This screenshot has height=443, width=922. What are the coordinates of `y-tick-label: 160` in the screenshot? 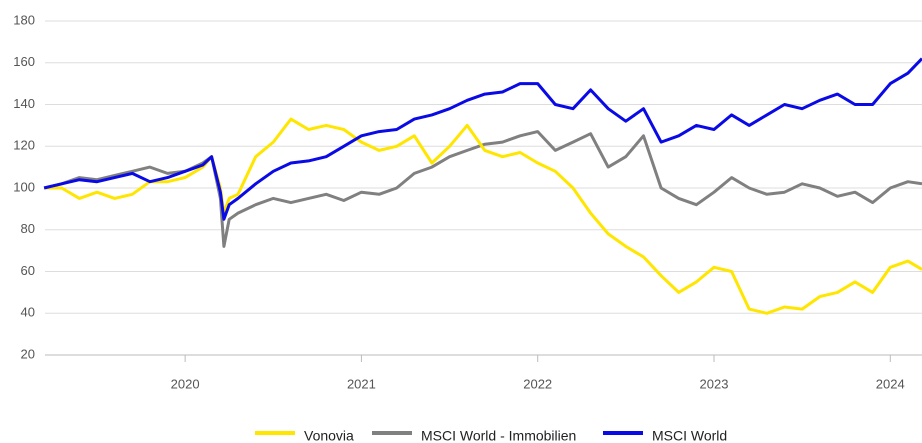 It's located at (24, 61).